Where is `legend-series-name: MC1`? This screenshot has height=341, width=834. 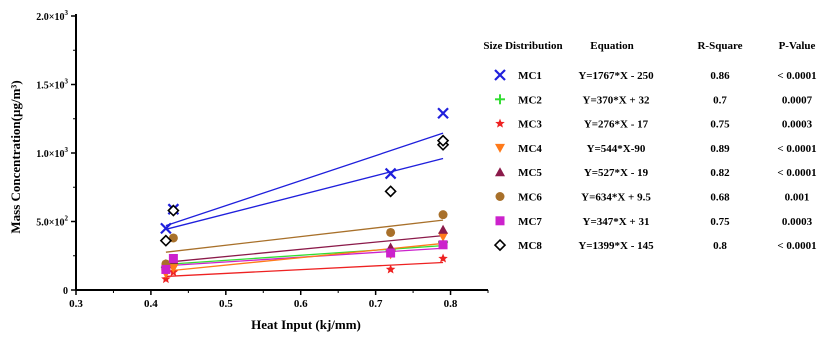 legend-series-name: MC1 is located at coordinates (530, 76).